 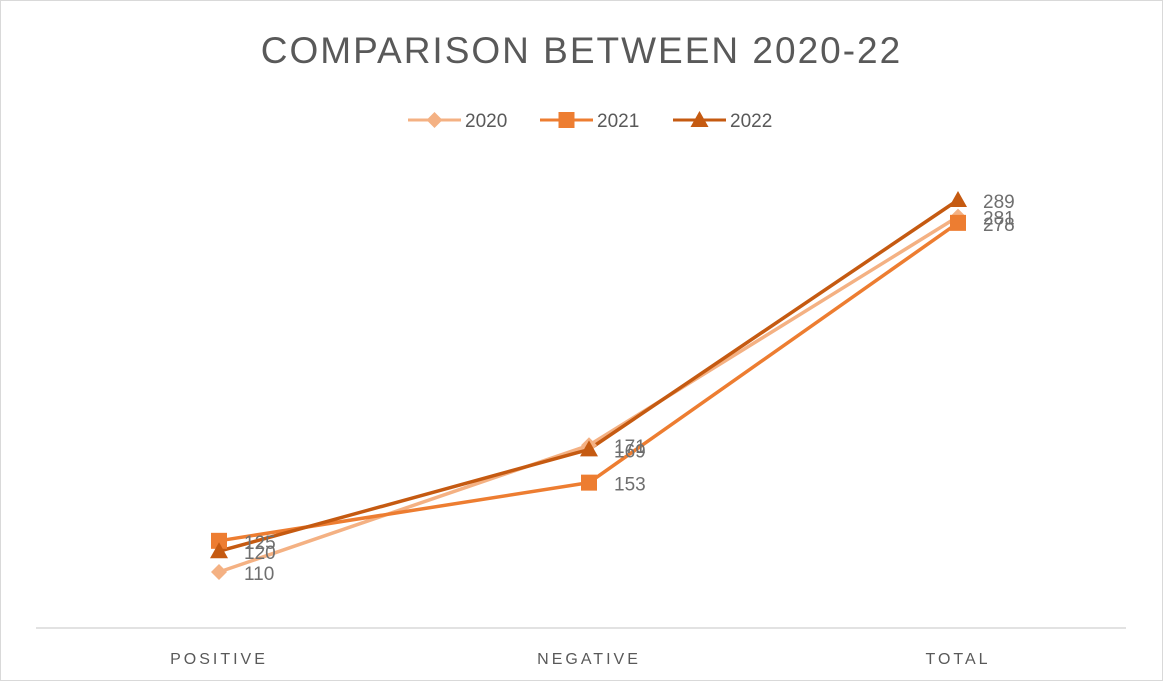 I want to click on legend: 2020 2021 2022, so click(x=590, y=121).